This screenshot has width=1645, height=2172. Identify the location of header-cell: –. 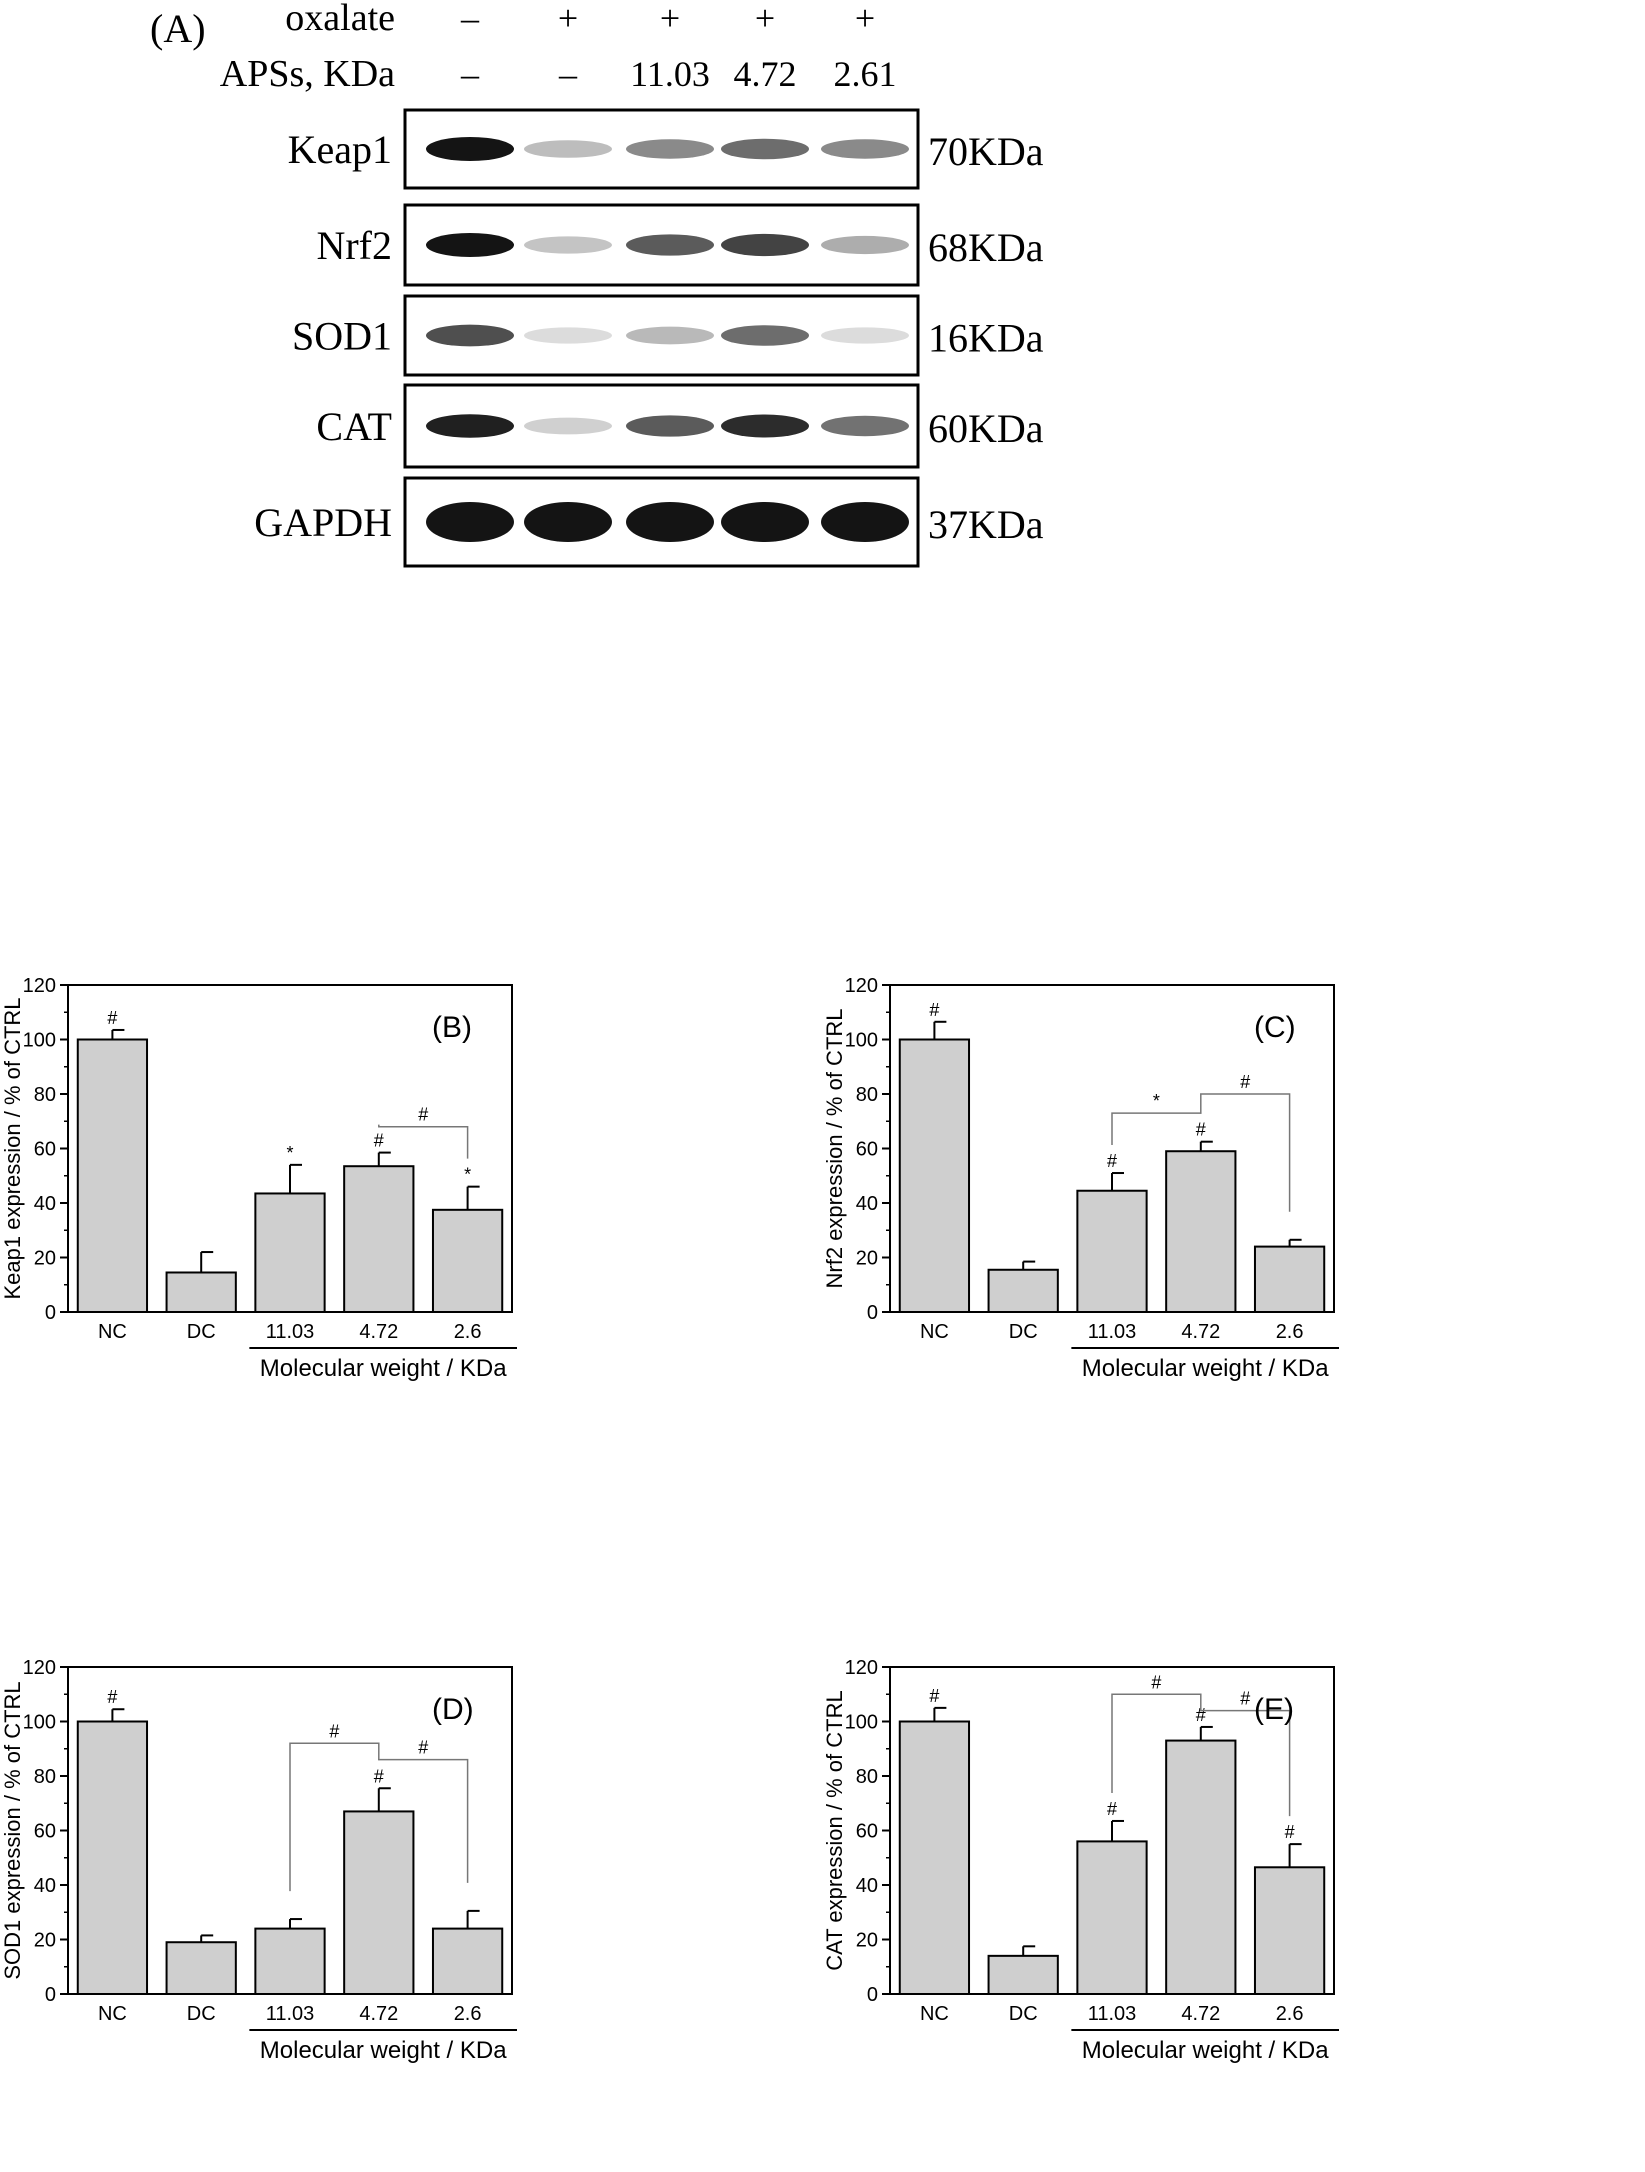
(470, 74).